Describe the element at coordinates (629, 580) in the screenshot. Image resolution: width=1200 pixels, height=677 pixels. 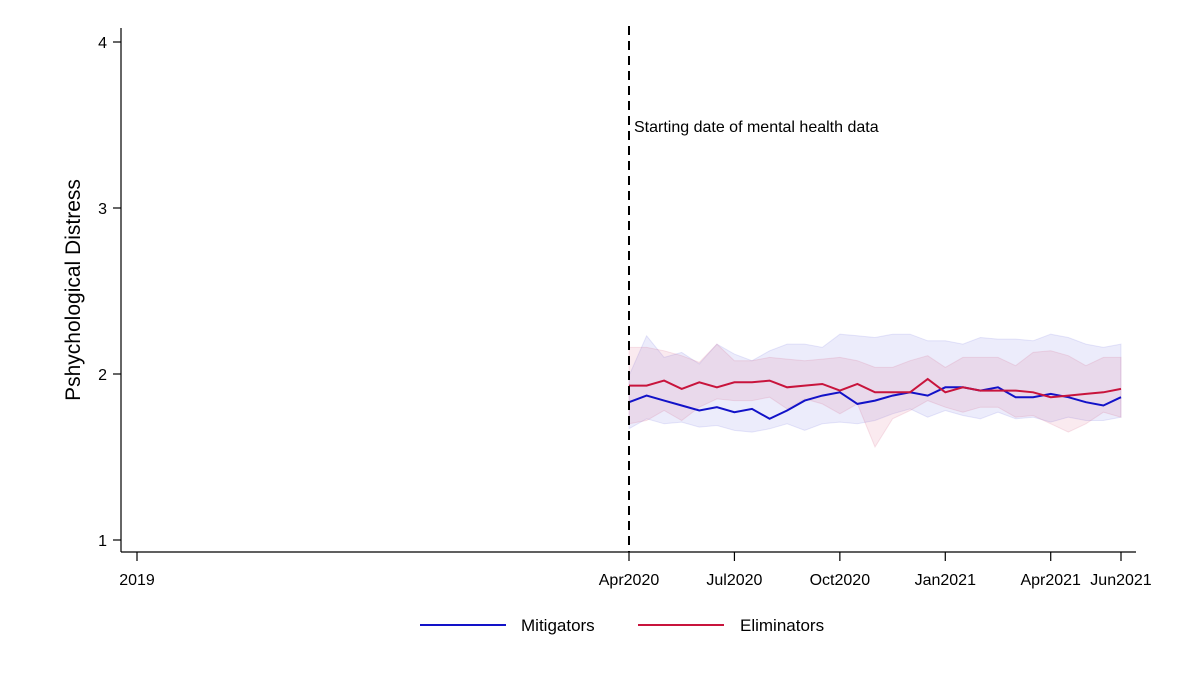
I see `x-tick-label: Apr2020` at that location.